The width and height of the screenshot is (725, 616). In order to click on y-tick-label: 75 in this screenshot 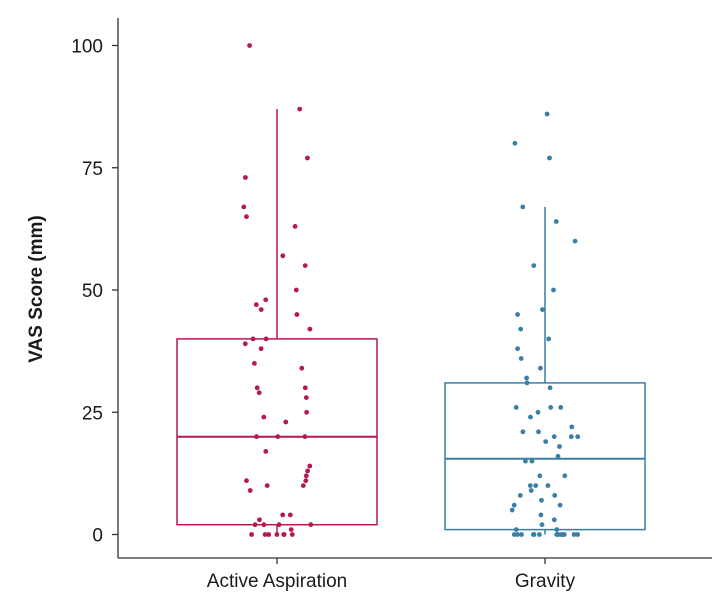, I will do `click(92, 169)`.